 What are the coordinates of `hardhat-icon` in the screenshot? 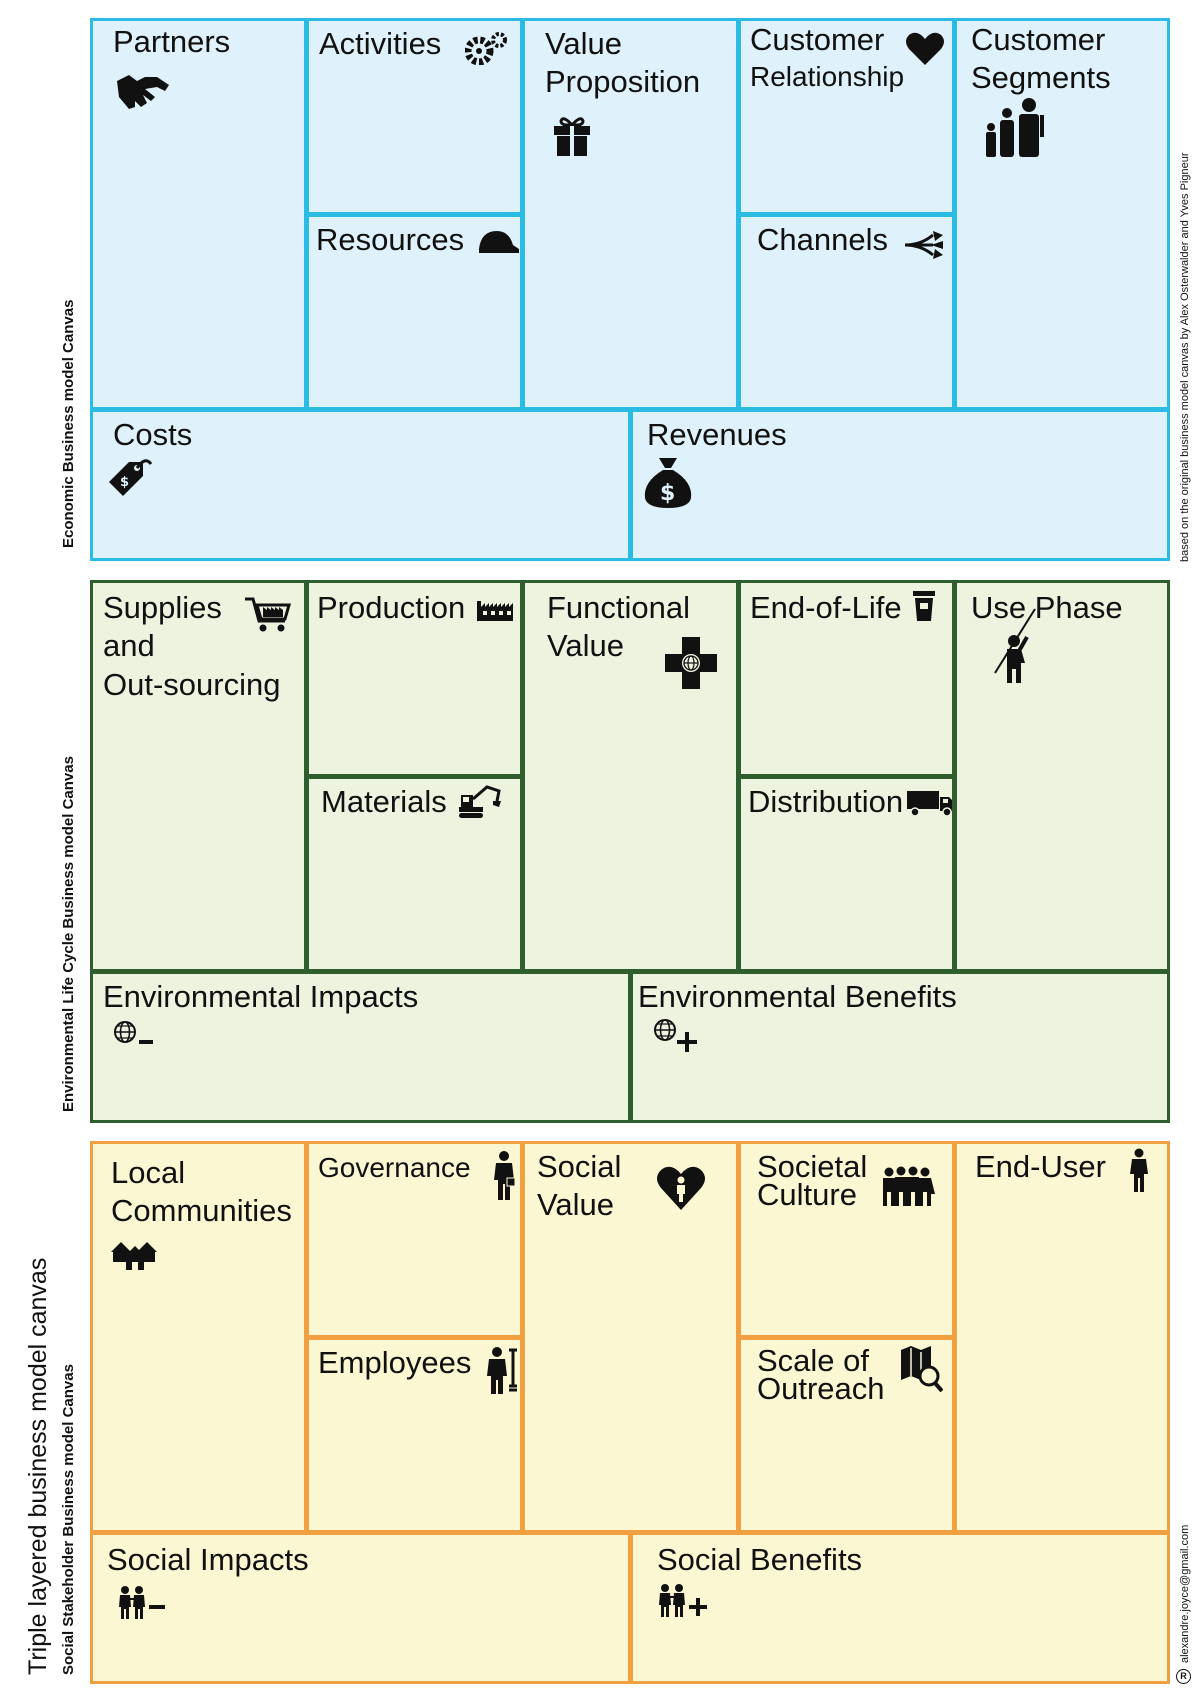 It's located at (497, 242).